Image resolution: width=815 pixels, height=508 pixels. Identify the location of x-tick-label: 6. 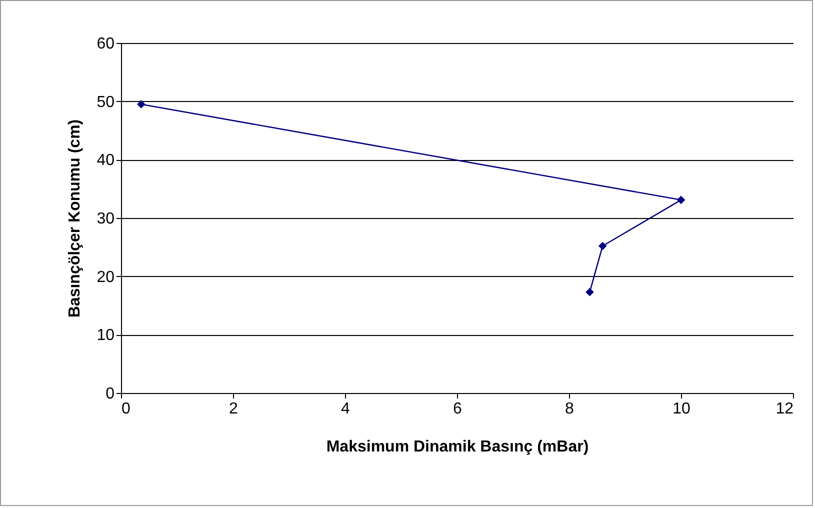
(457, 409).